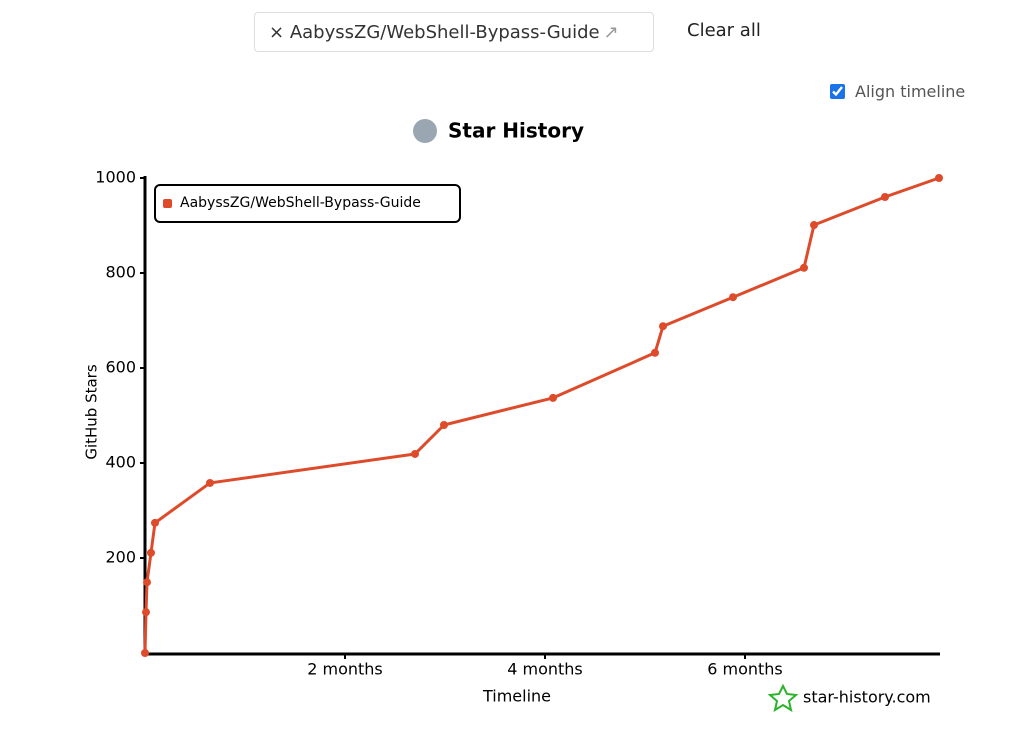 Image resolution: width=1019 pixels, height=729 pixels. I want to click on clear-all: Clear all, so click(724, 30).